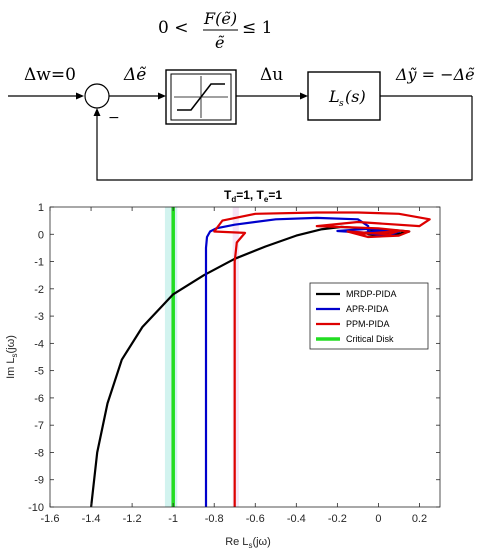 The height and width of the screenshot is (550, 484). What do you see at coordinates (341, 104) in the screenshot?
I see `plant-subscript: s` at bounding box center [341, 104].